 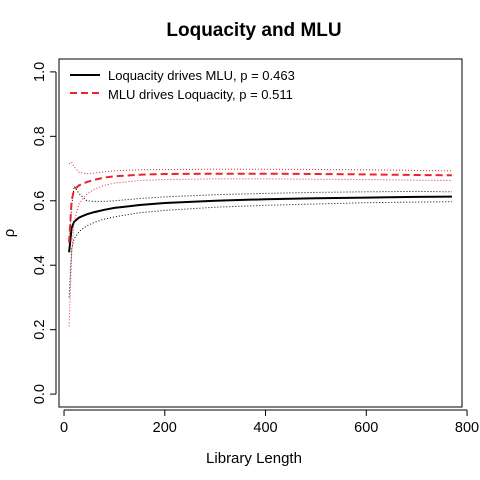 What do you see at coordinates (366, 428) in the screenshot?
I see `x-tick-label: 600` at bounding box center [366, 428].